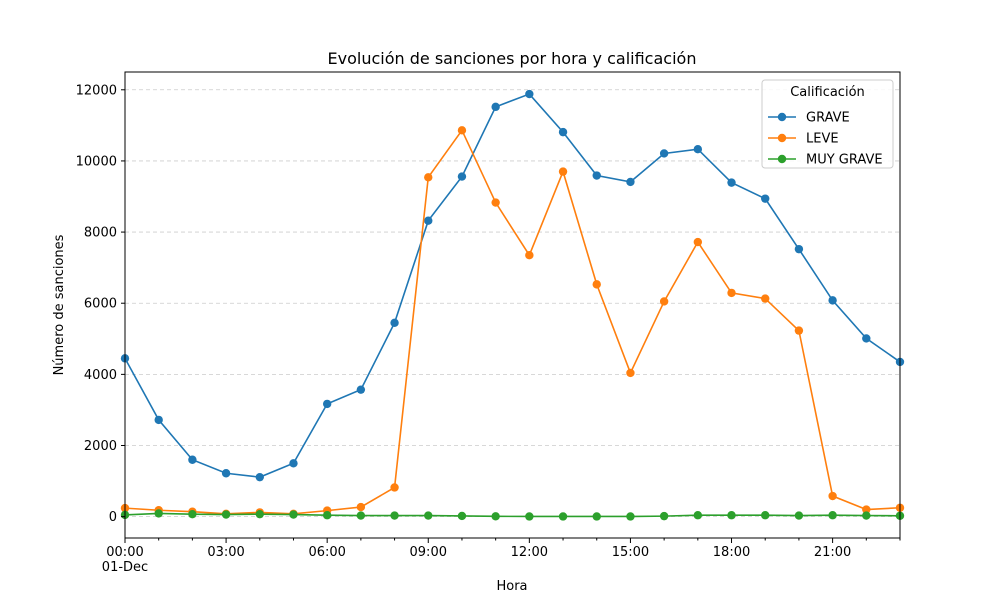 Image resolution: width=1000 pixels, height=600 pixels. Describe the element at coordinates (832, 552) in the screenshot. I see `x-tick-label: 21:00` at that location.